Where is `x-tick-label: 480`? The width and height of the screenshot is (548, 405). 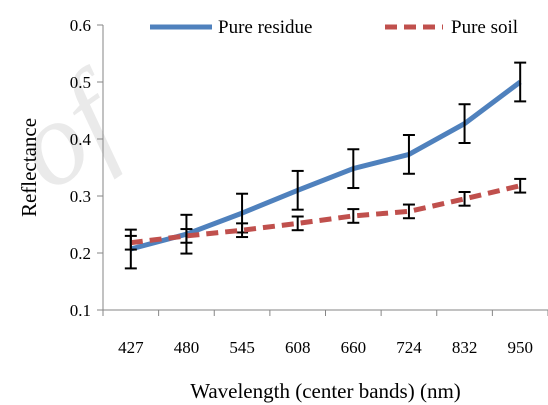
x-tick-label: 480 is located at coordinates (187, 347).